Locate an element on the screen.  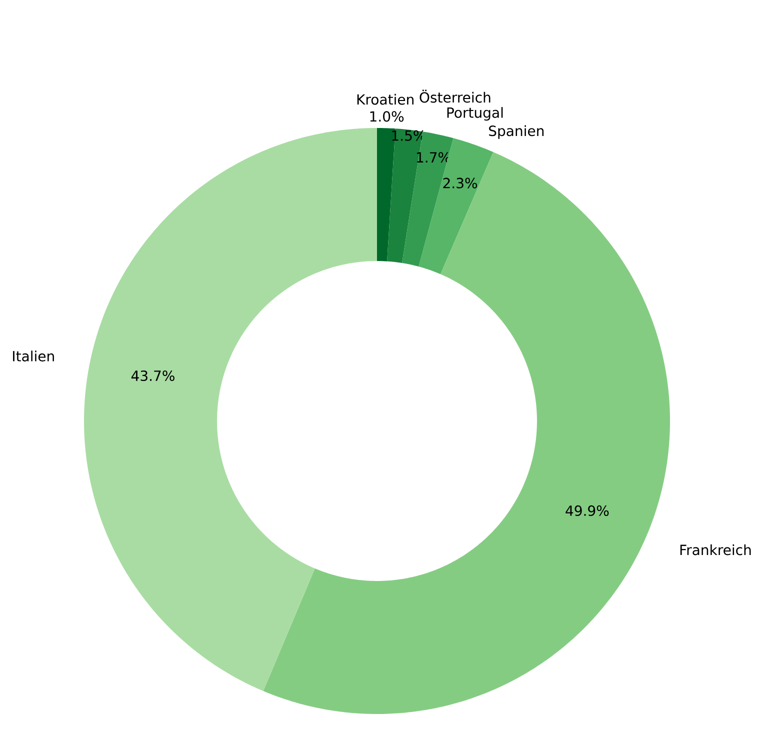
slice-label: Italien is located at coordinates (33, 356).